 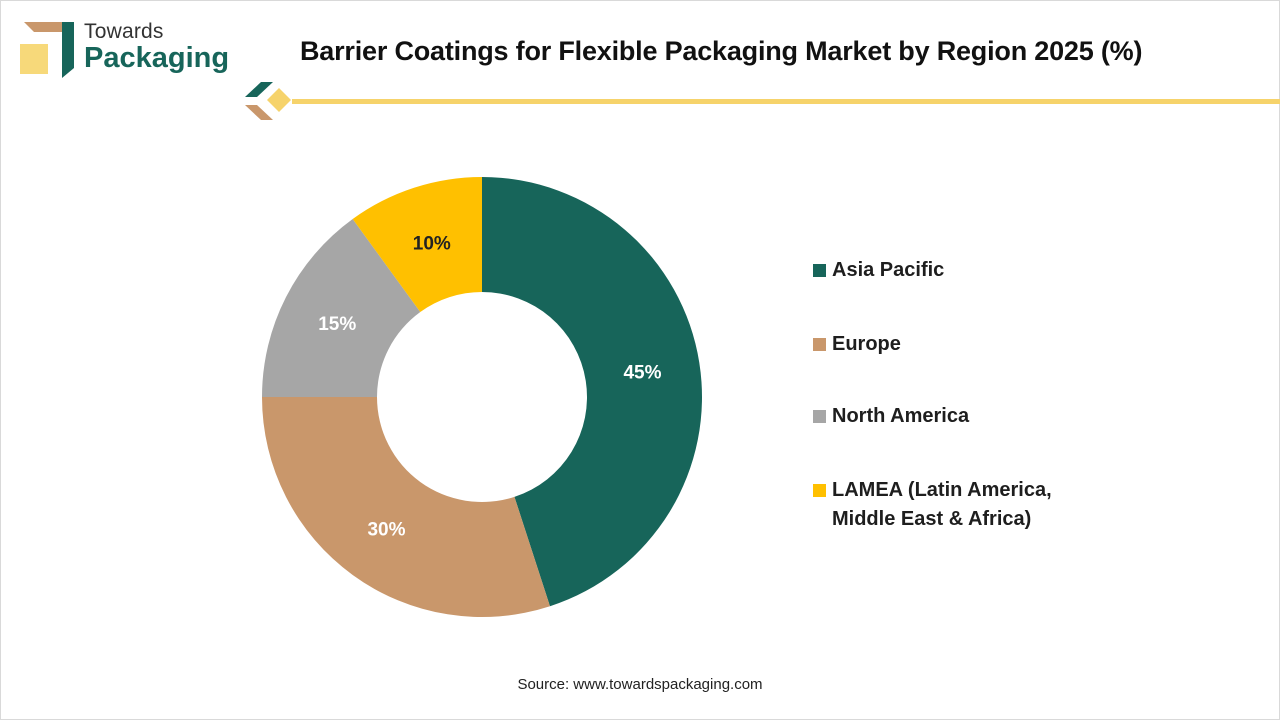 What do you see at coordinates (268, 101) in the screenshot?
I see `diamond-accent-icon` at bounding box center [268, 101].